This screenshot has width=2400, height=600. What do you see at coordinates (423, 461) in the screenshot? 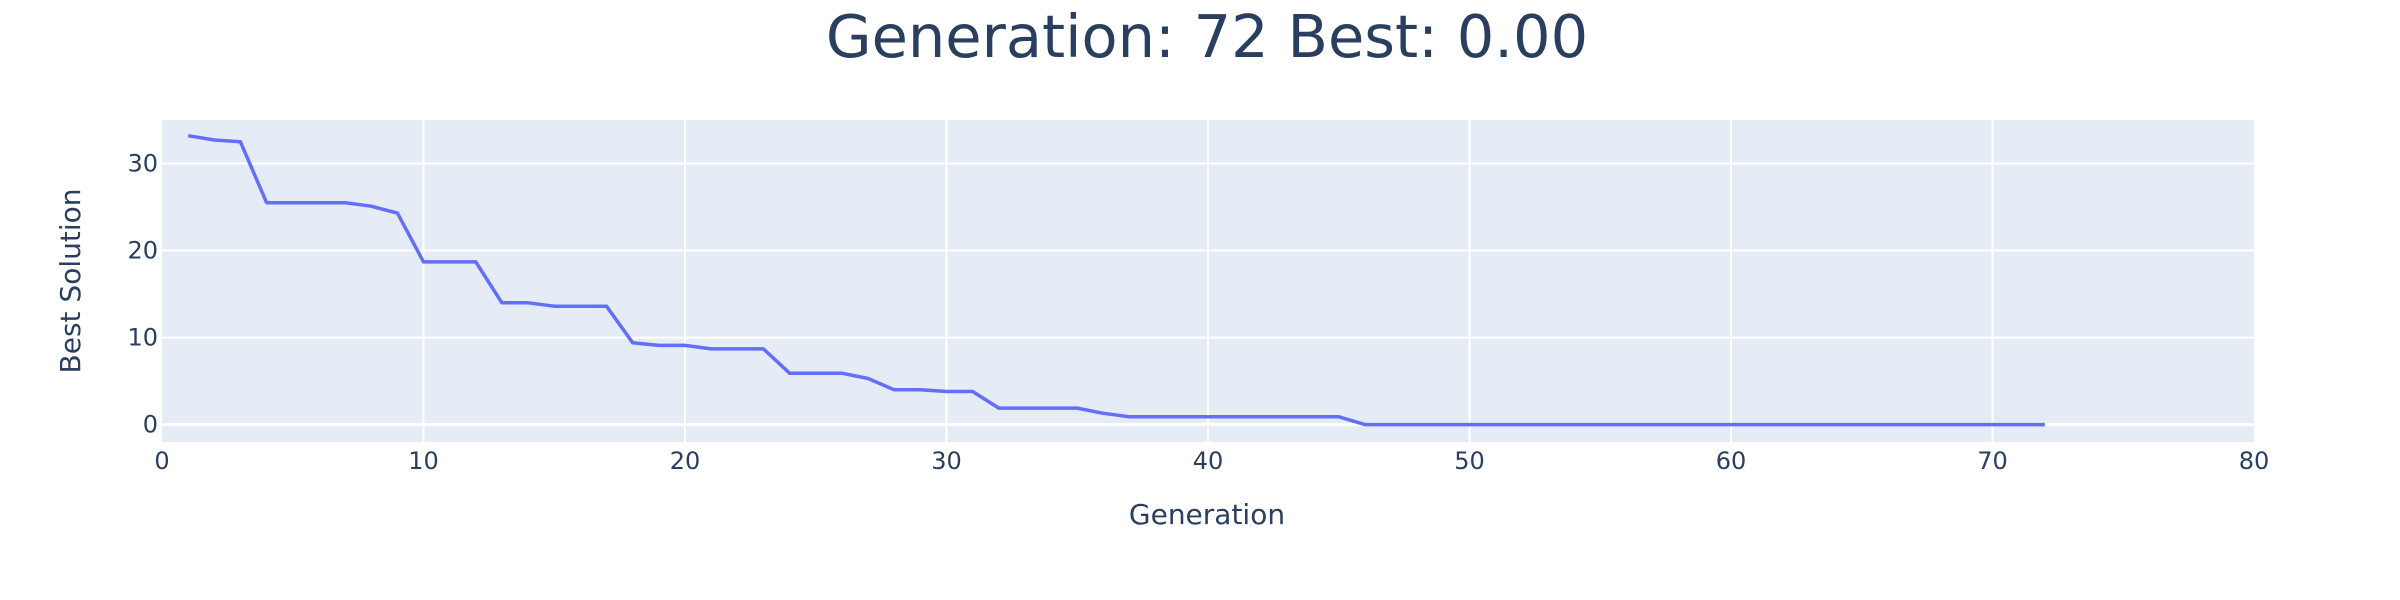
I see `x-tick-label: 10` at bounding box center [423, 461].